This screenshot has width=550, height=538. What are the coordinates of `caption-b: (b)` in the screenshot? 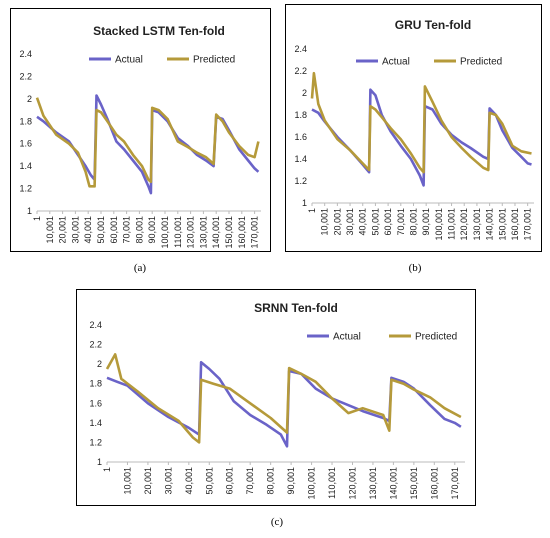 It's located at (415, 268).